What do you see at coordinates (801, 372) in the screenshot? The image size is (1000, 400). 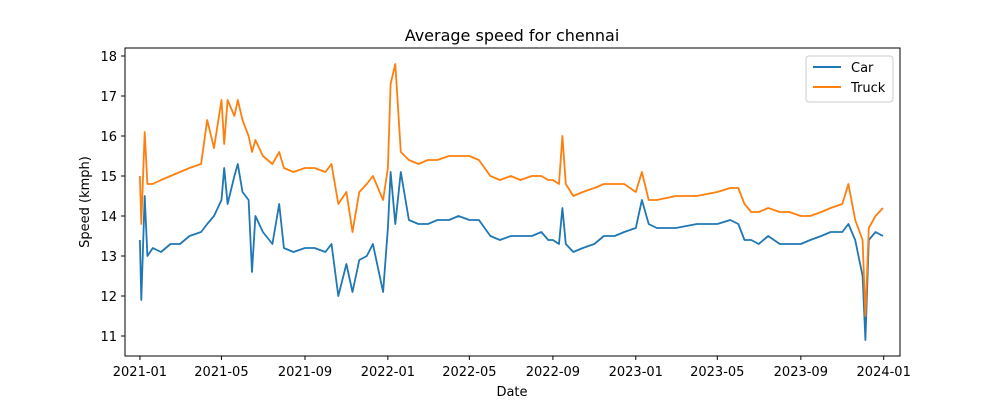 I see `x-tick-label: 2023-09` at bounding box center [801, 372].